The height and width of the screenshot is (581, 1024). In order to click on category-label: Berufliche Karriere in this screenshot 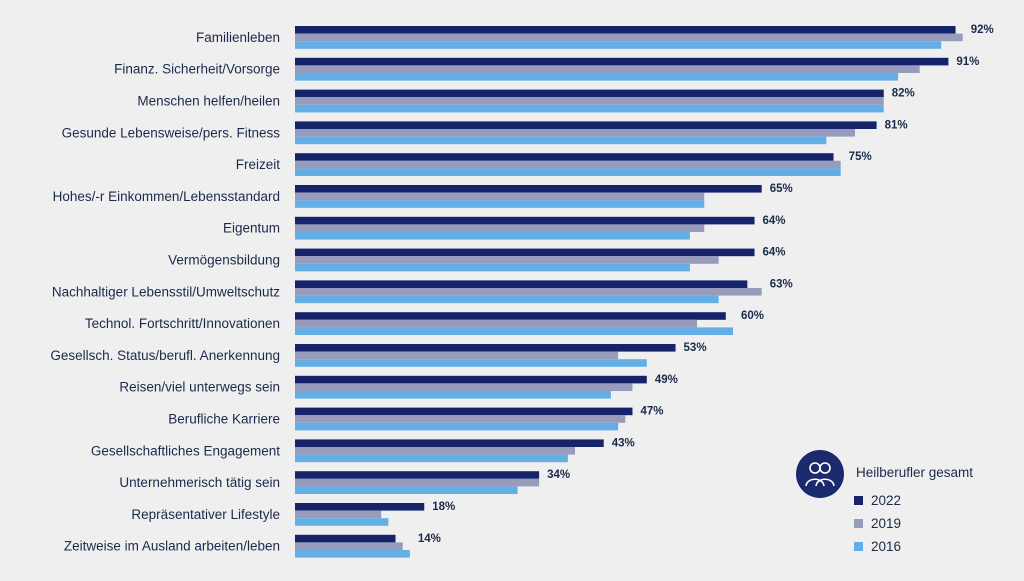, I will do `click(224, 419)`.